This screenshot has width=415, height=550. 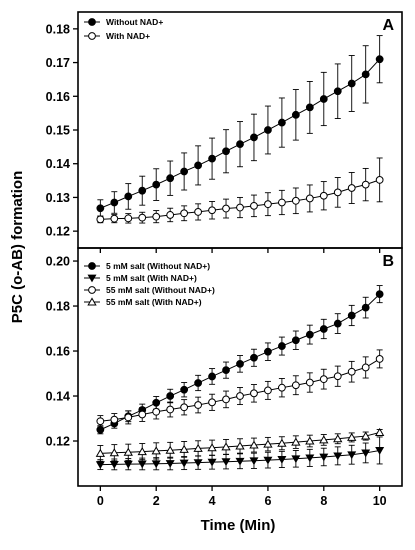 What do you see at coordinates (58, 397) in the screenshot?
I see `y-tick-label: 0.14` at bounding box center [58, 397].